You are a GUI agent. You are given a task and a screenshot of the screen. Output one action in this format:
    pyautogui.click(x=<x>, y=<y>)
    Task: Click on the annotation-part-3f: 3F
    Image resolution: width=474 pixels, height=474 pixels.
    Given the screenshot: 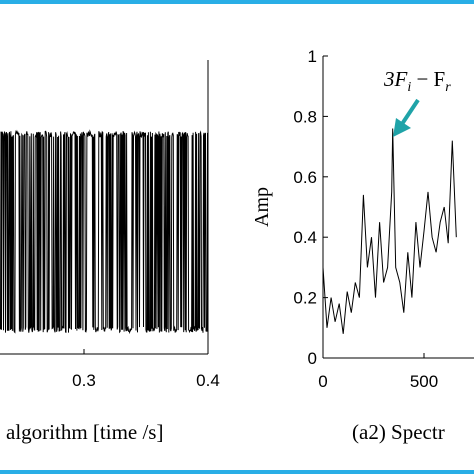 What is the action you would take?
    pyautogui.click(x=395, y=79)
    